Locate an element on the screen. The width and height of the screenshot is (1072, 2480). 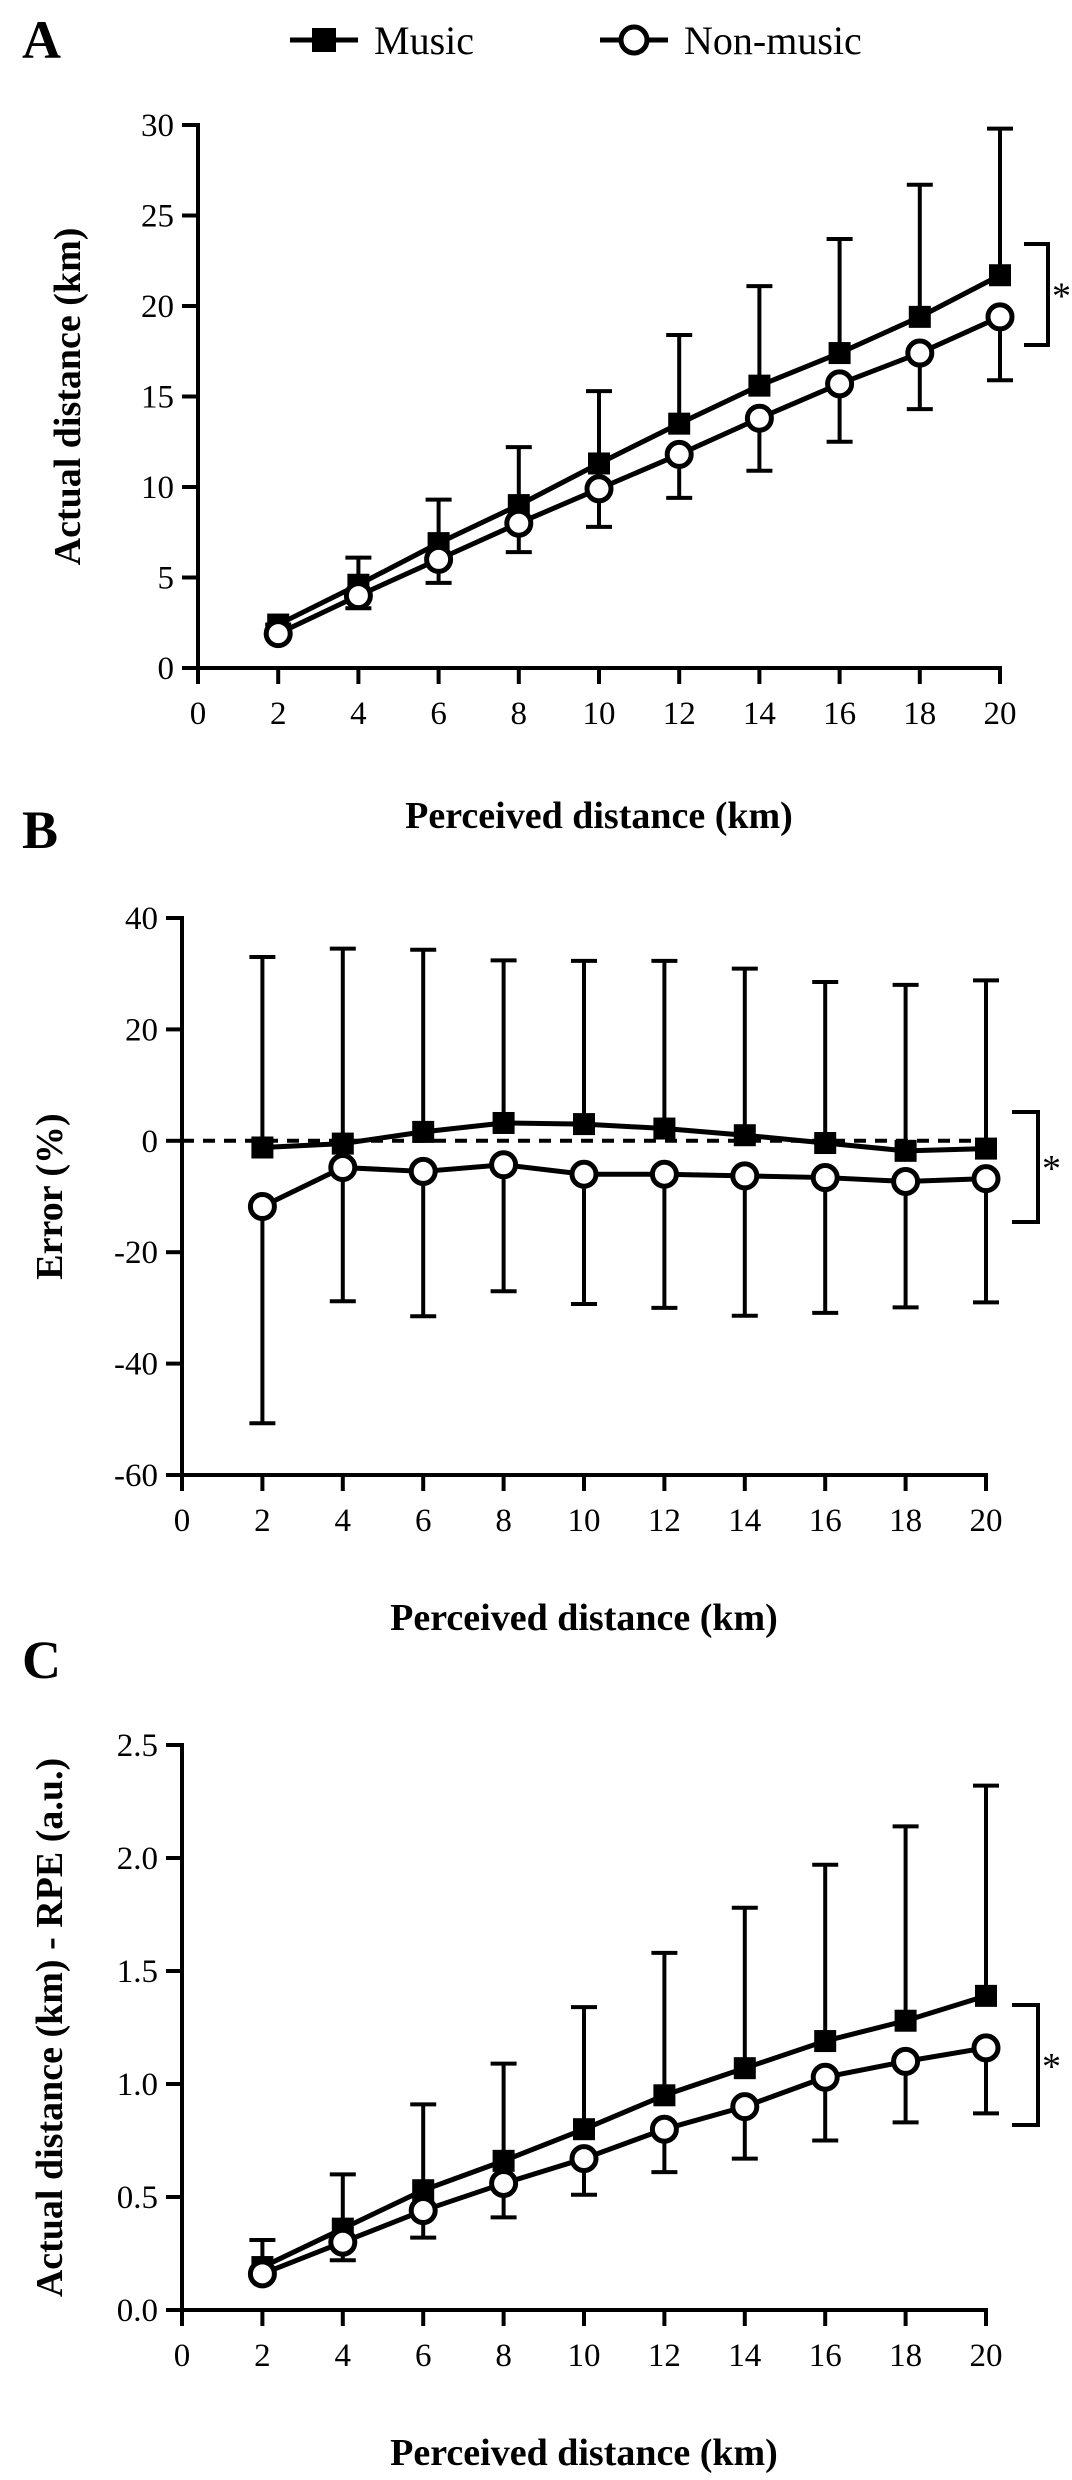
panel-c-x-tick-label: 18 is located at coordinates (905, 2356).